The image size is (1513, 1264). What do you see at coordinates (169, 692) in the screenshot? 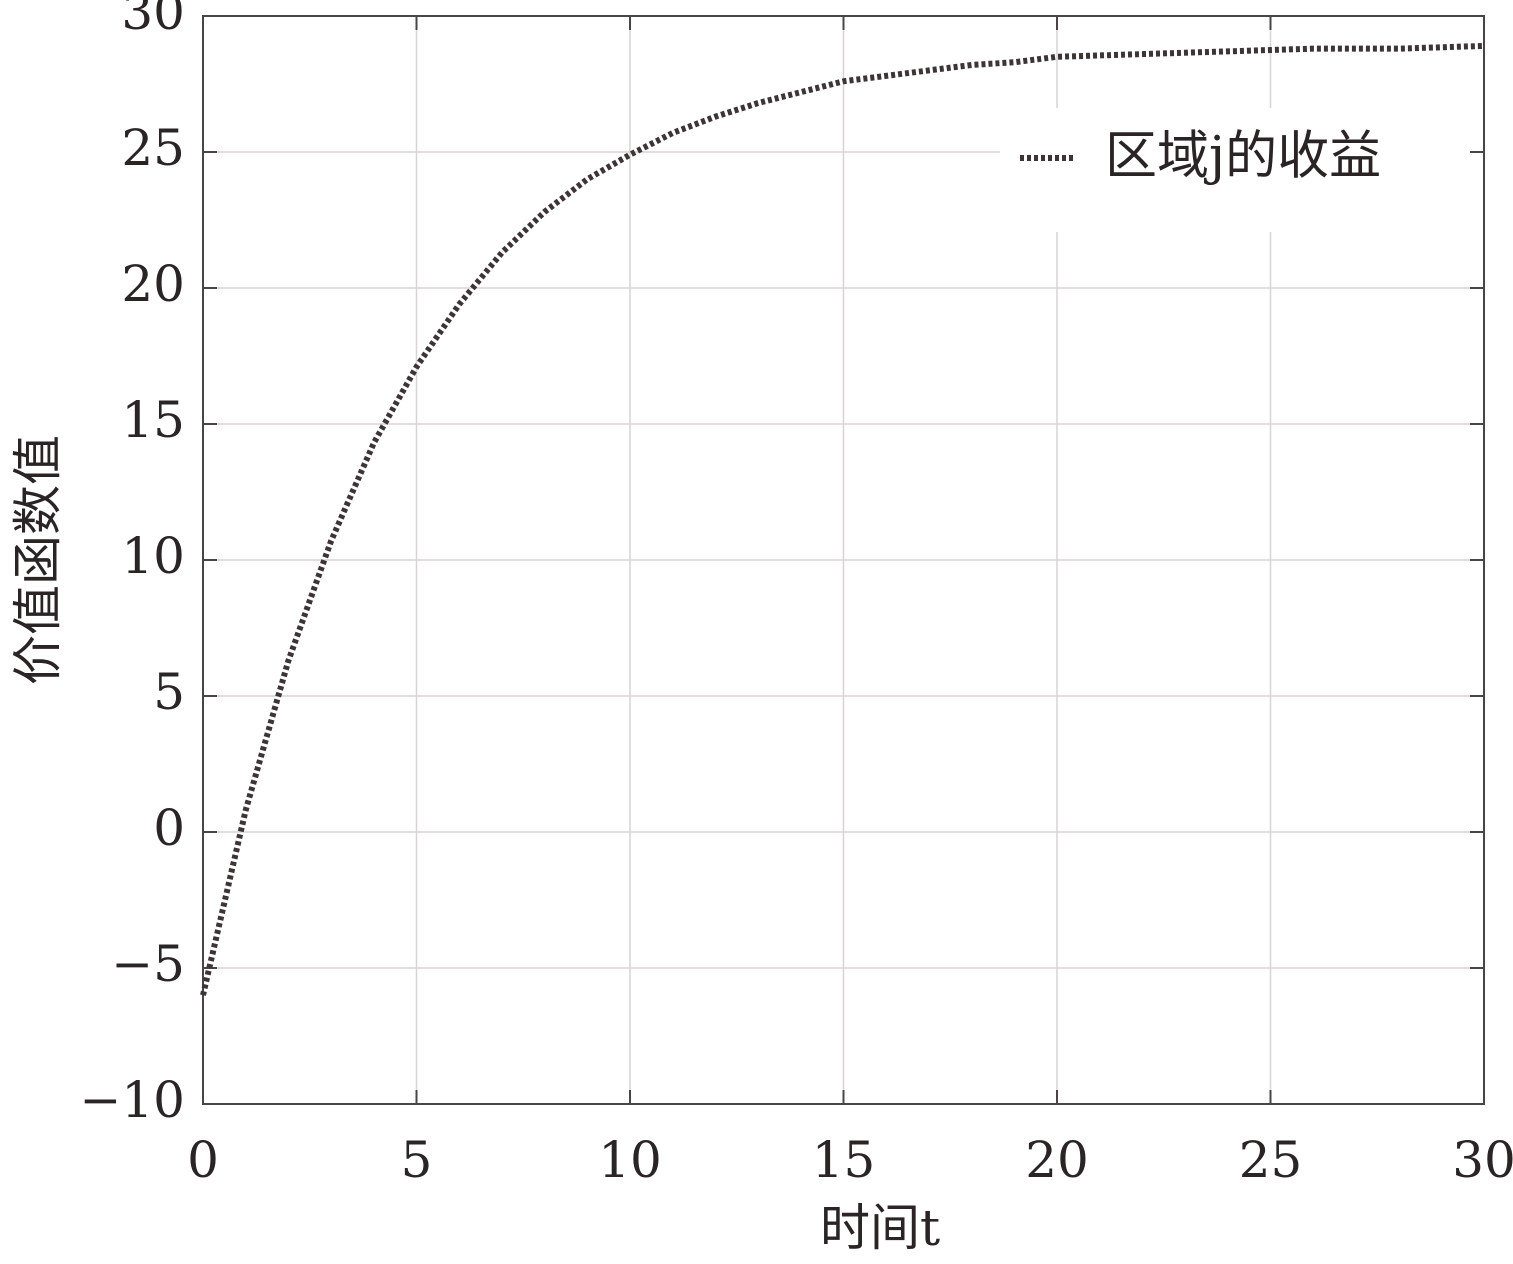
I see `y-tick-label: 5` at bounding box center [169, 692].